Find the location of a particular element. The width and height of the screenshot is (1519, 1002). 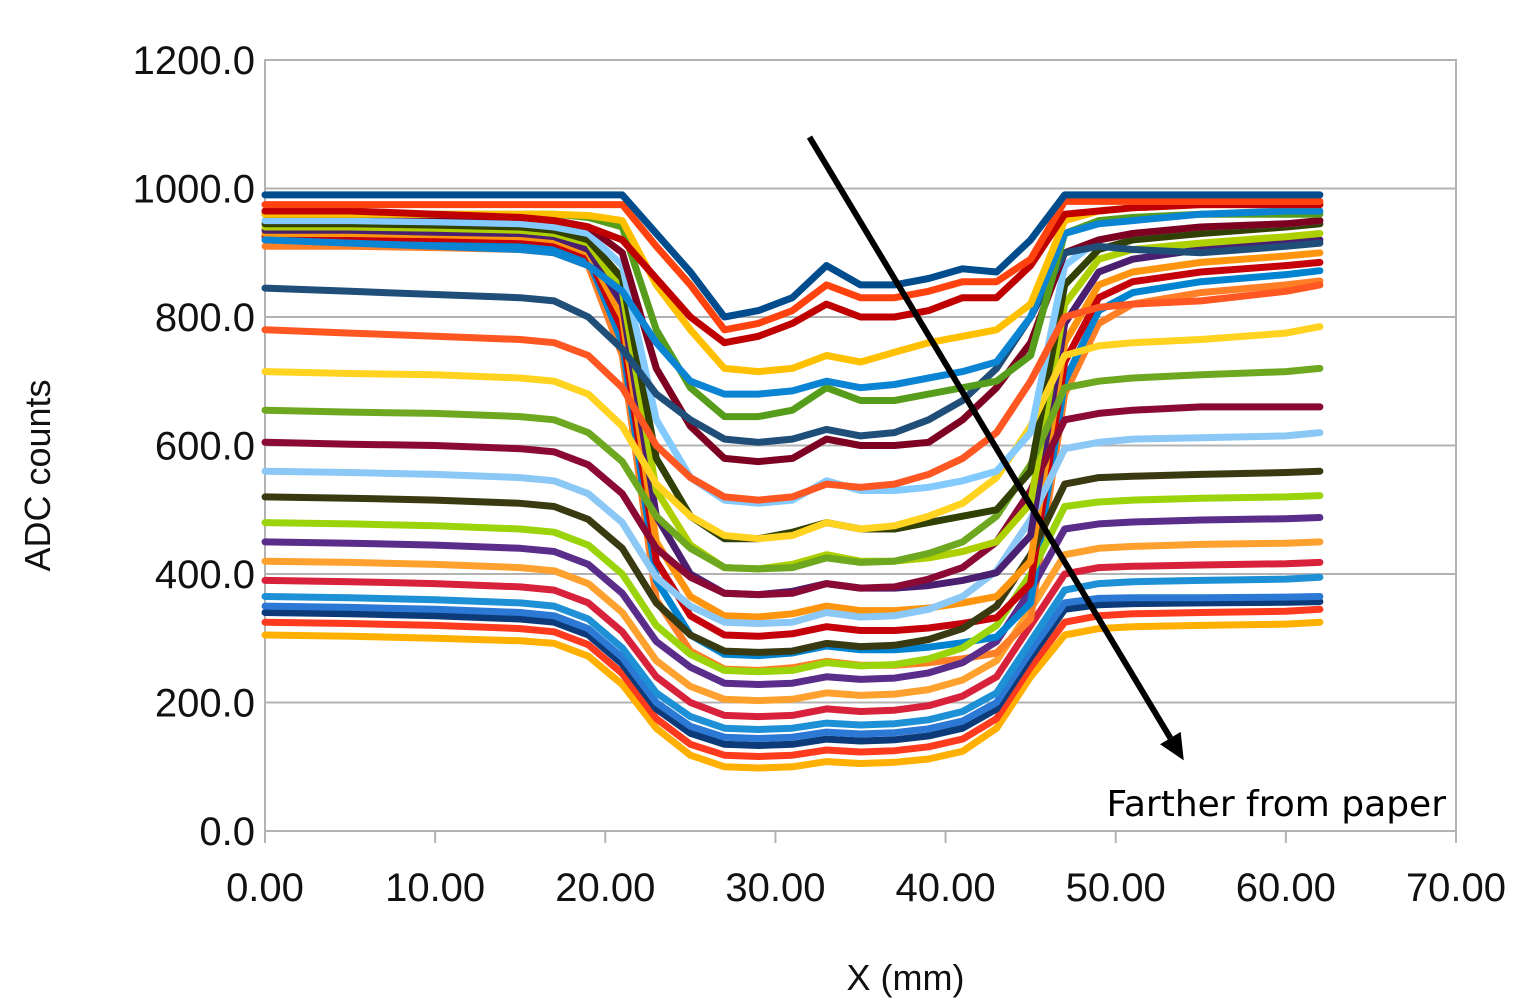

x-tick-label: 60.00 is located at coordinates (1286, 888).